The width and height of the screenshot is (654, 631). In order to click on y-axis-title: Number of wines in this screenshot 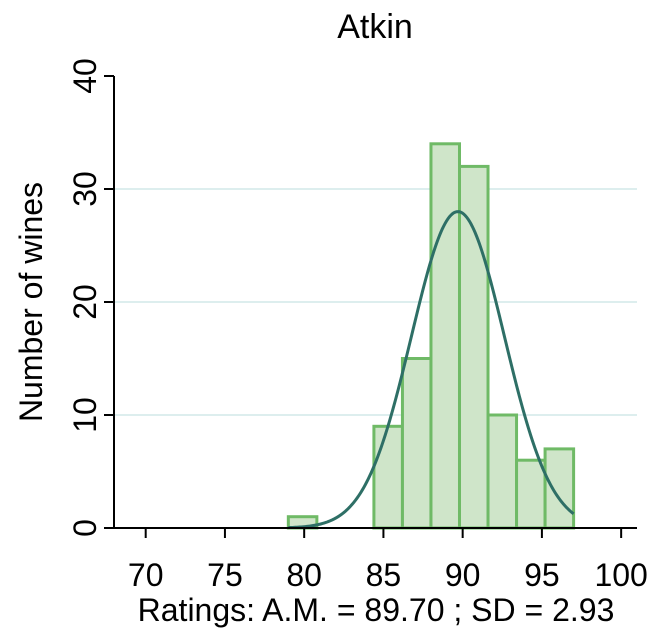, I will do `click(31, 302)`.